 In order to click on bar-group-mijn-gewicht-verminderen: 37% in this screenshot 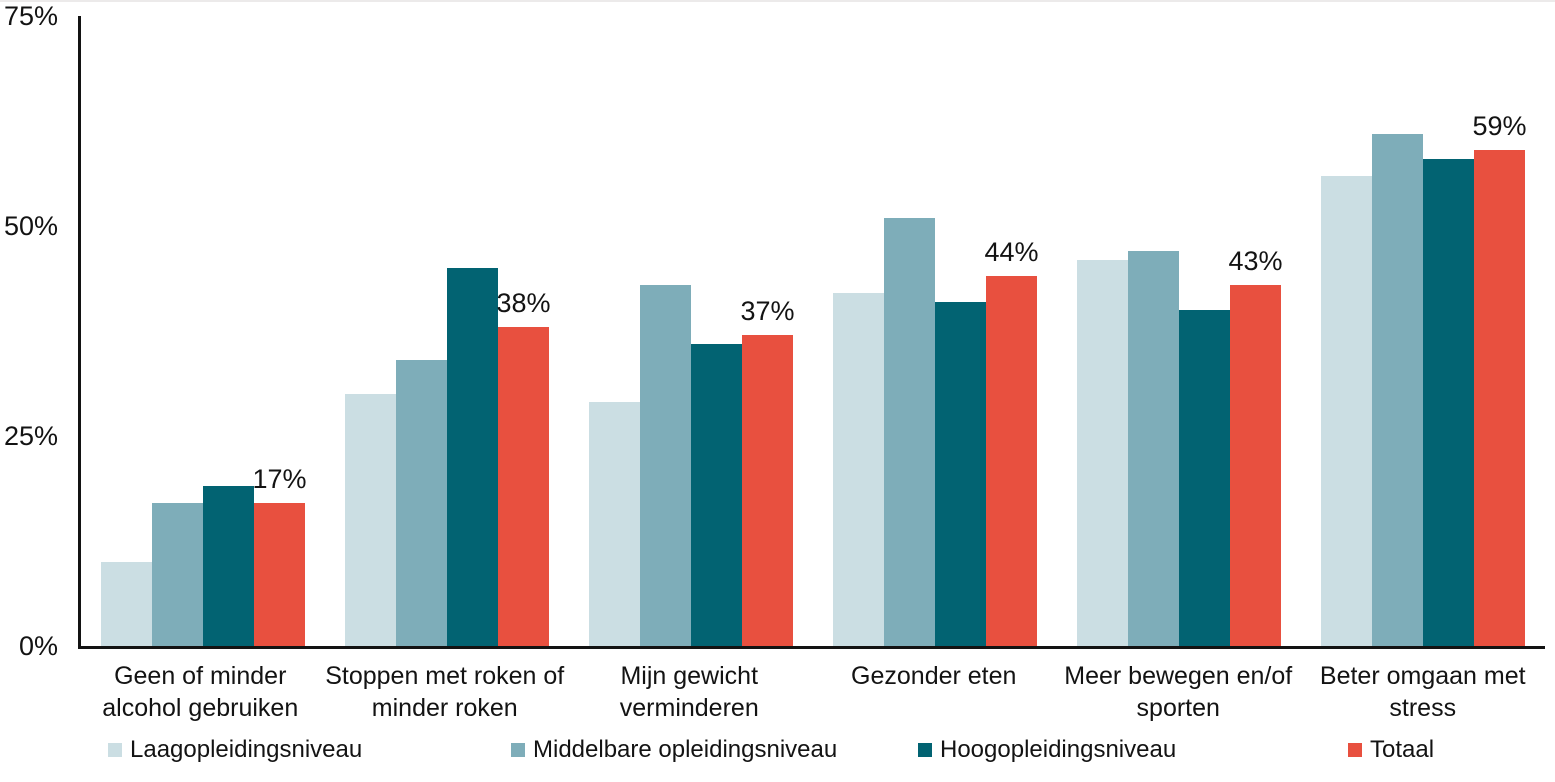, I will do `click(691, 331)`.